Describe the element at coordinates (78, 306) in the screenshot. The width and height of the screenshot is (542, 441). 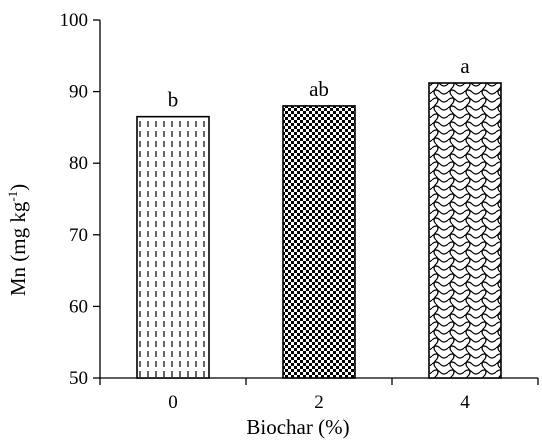
I see `y-tick-label: 60` at that location.